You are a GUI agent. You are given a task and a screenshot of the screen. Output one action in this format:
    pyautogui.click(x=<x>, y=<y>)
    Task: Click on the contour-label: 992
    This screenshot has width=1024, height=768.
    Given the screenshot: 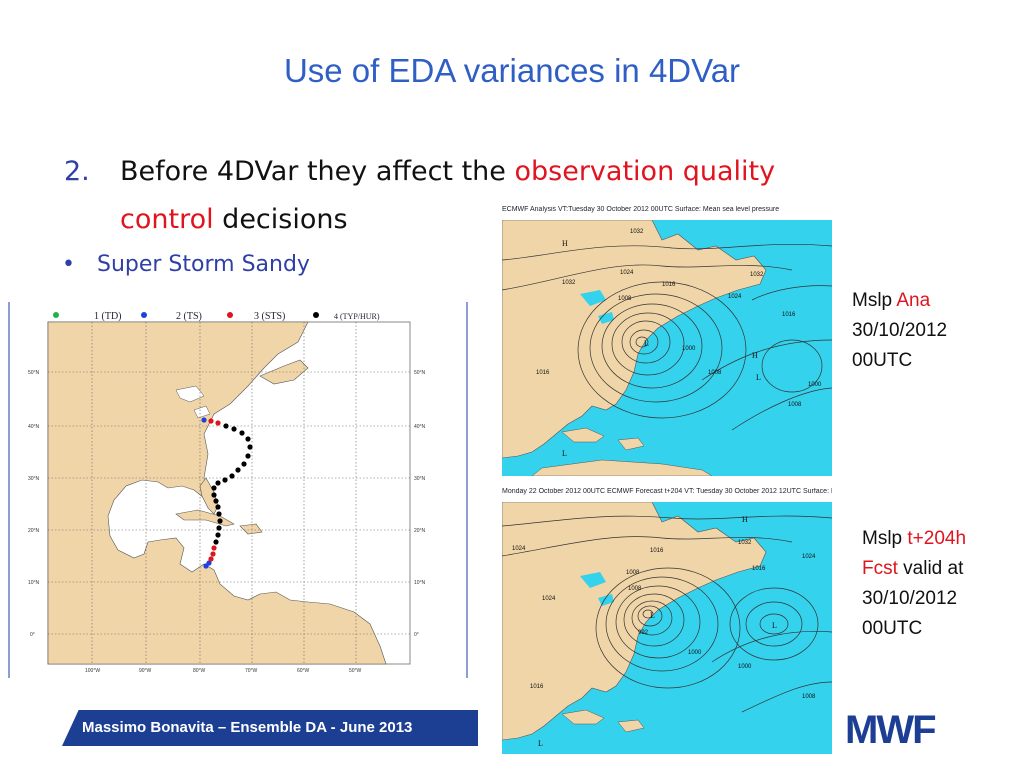 What is the action you would take?
    pyautogui.click(x=643, y=633)
    